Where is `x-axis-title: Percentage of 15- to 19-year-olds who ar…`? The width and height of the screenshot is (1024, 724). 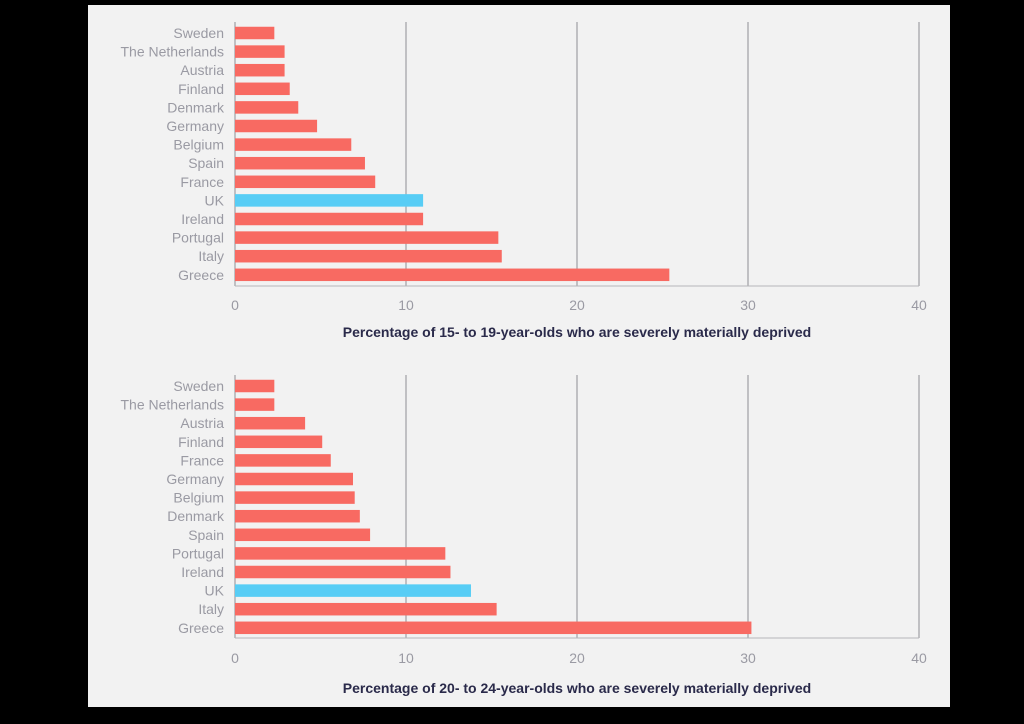
x-axis-title: Percentage of 15- to 19-year-olds who ar… is located at coordinates (577, 332).